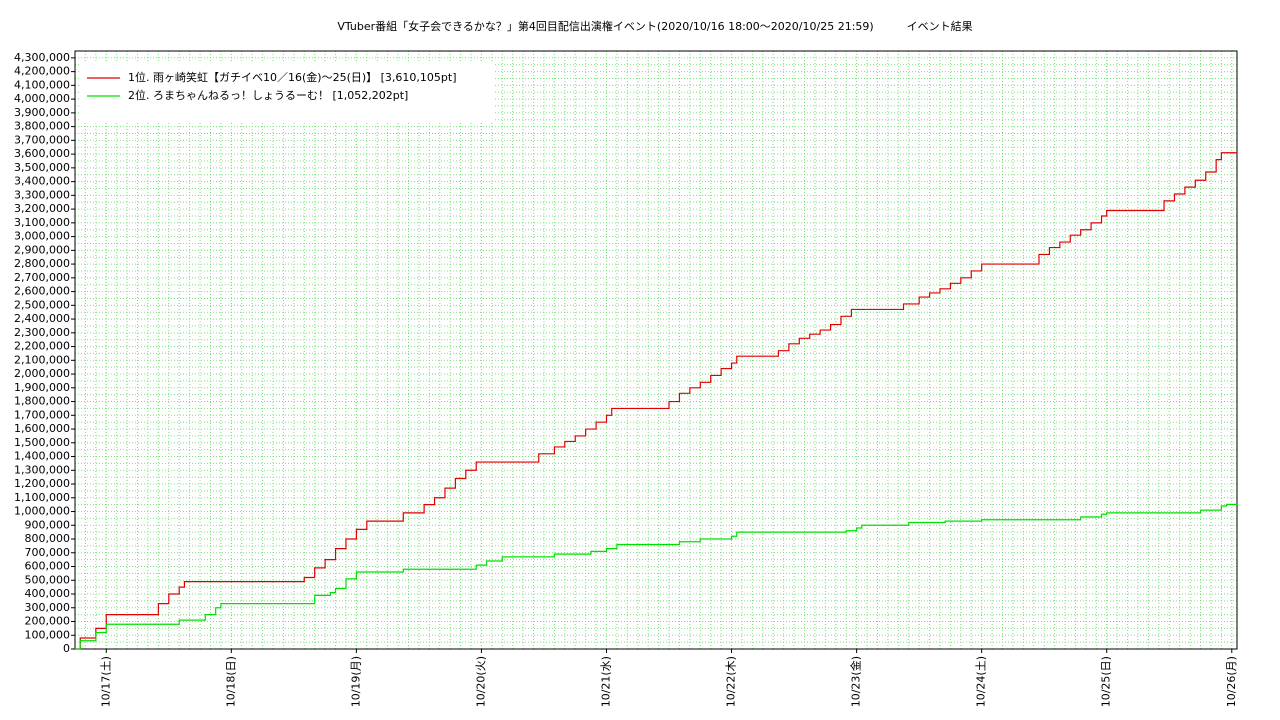  What do you see at coordinates (268, 95) in the screenshot?
I see `legend-label: 2位. ろまちゃんねるっ！しょうるーむ！ [1,052,202pt]` at bounding box center [268, 95].